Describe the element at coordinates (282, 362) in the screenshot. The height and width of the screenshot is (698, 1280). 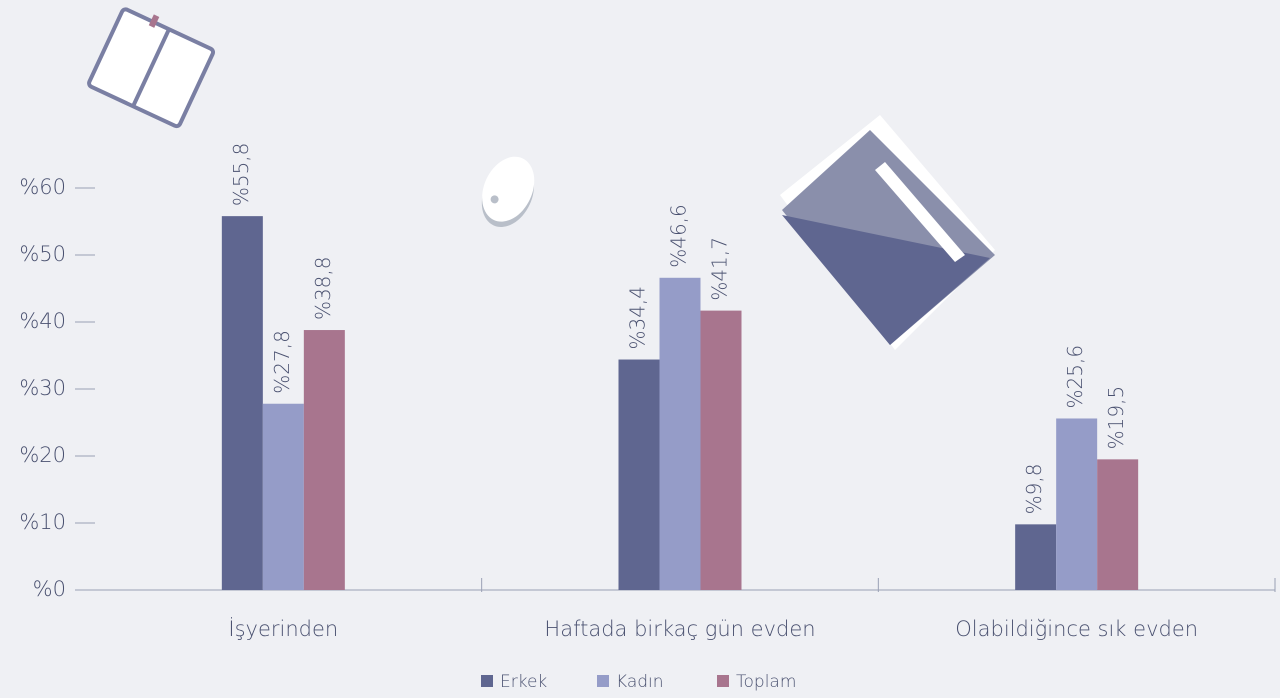
I see `value-label: %27,8` at that location.